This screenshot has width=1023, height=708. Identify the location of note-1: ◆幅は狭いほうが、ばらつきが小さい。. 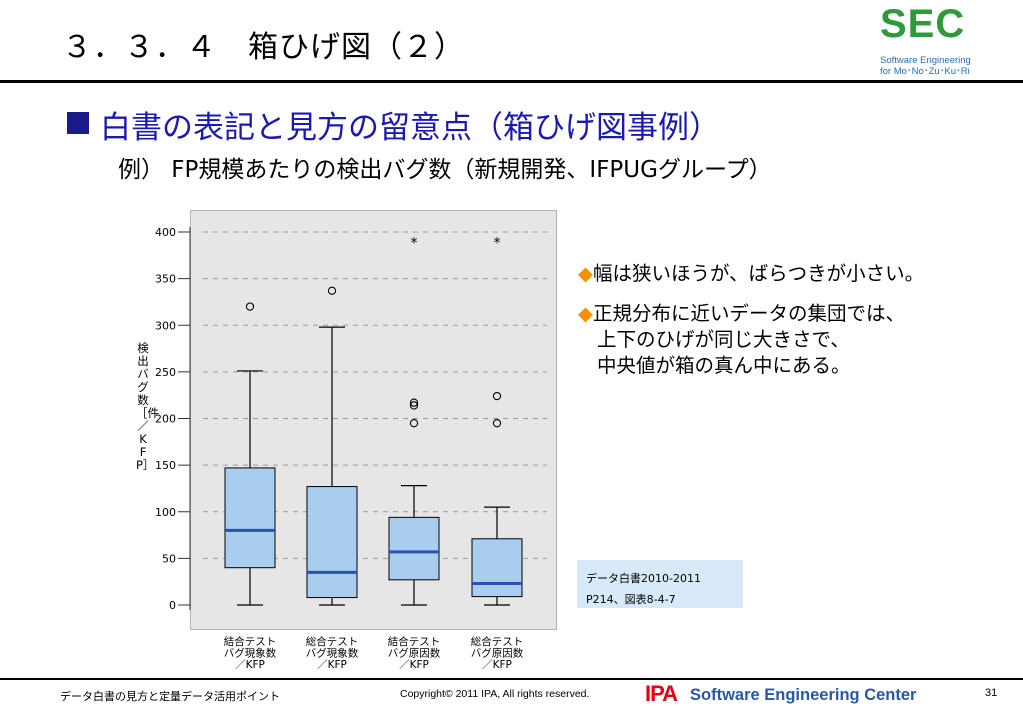
(751, 271).